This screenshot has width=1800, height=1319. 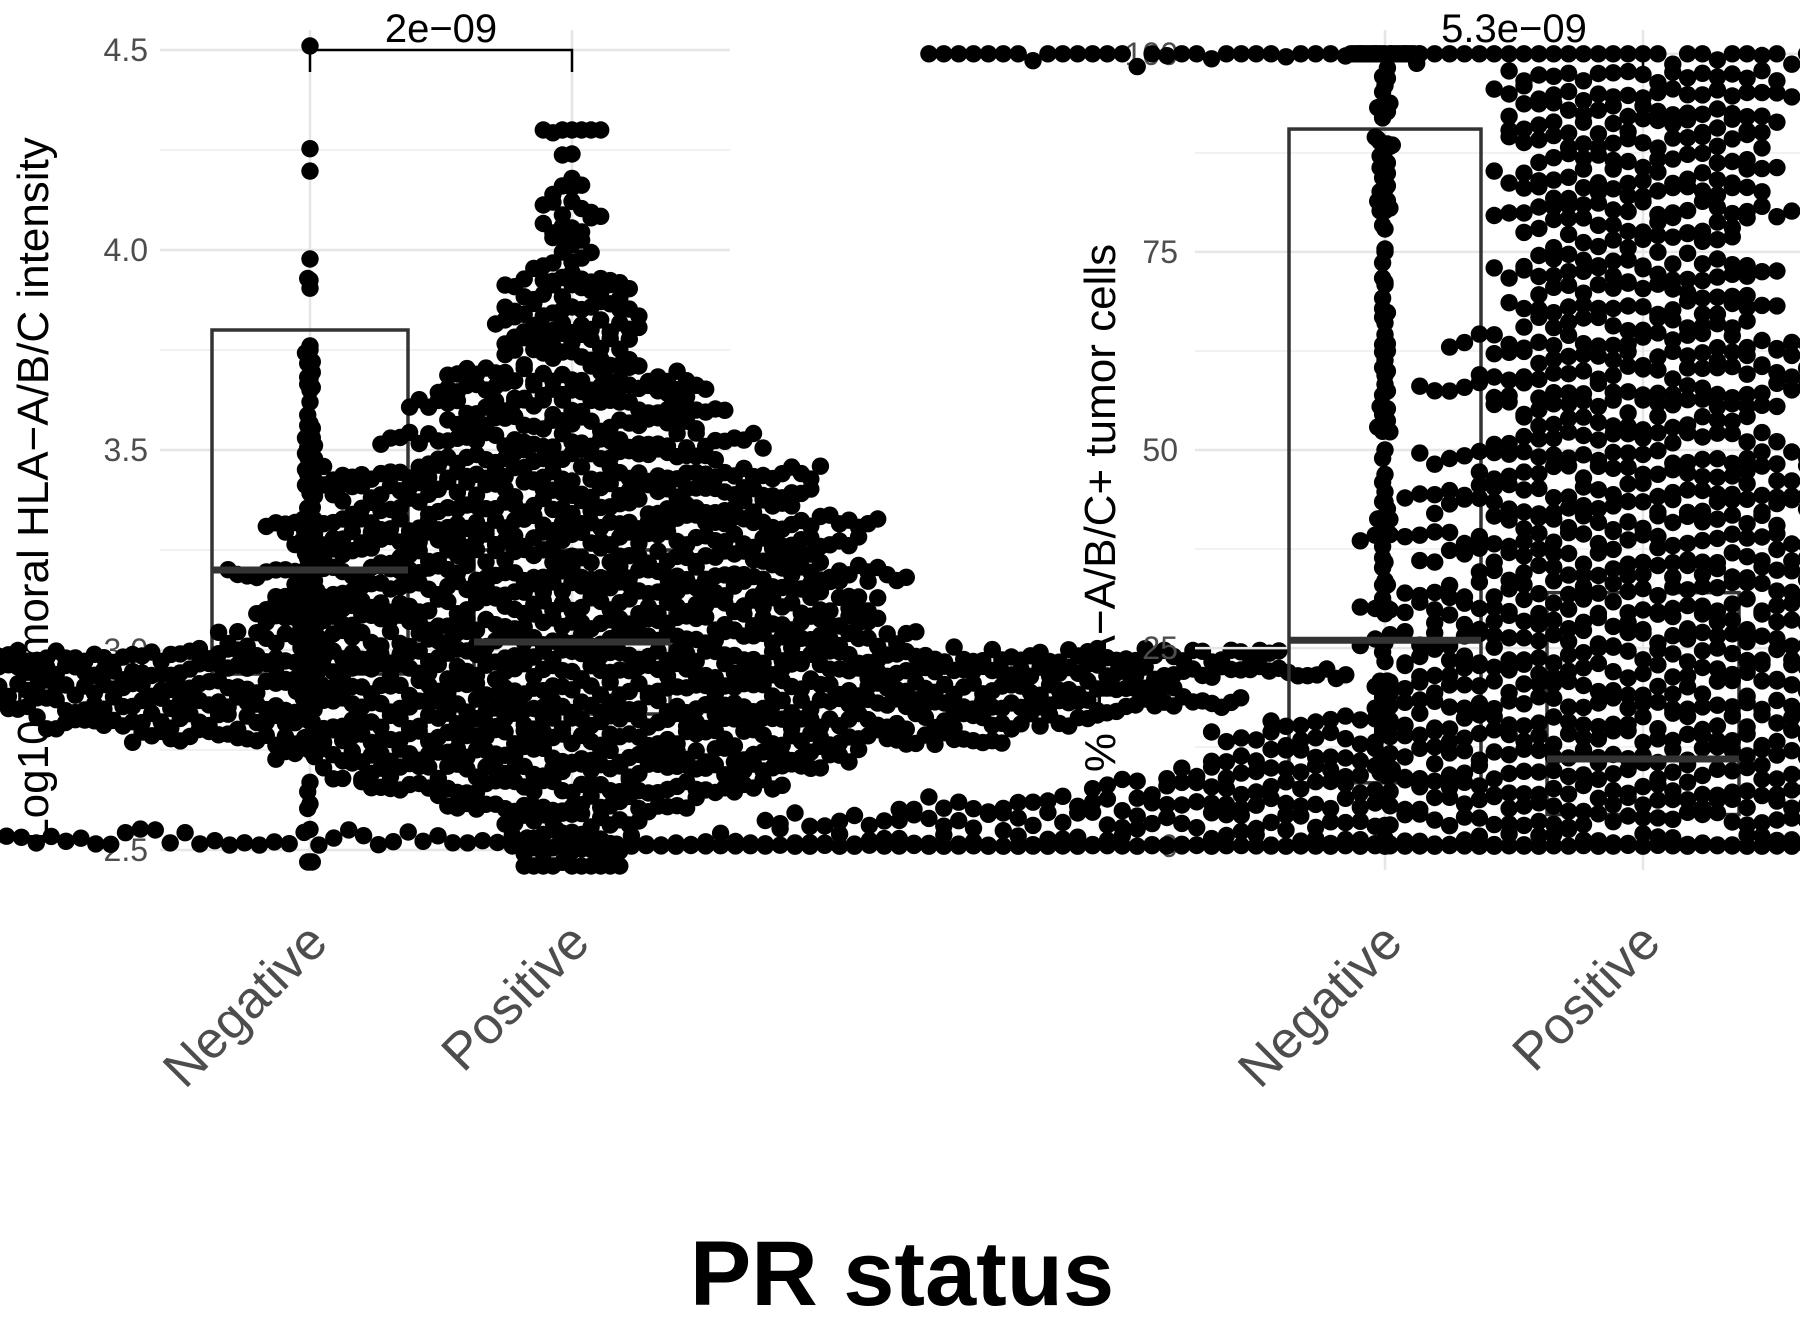 What do you see at coordinates (126, 50) in the screenshot?
I see `y-tick-label: 4.5` at bounding box center [126, 50].